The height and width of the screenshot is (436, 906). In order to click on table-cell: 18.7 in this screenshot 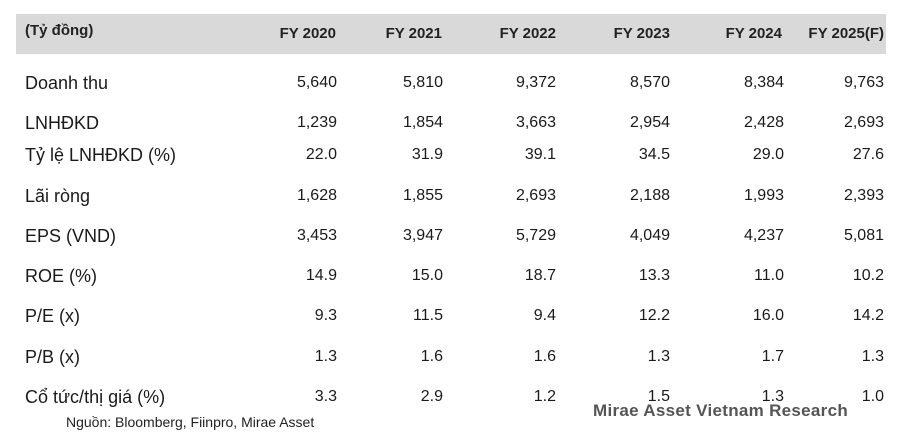, I will do `click(540, 275)`.